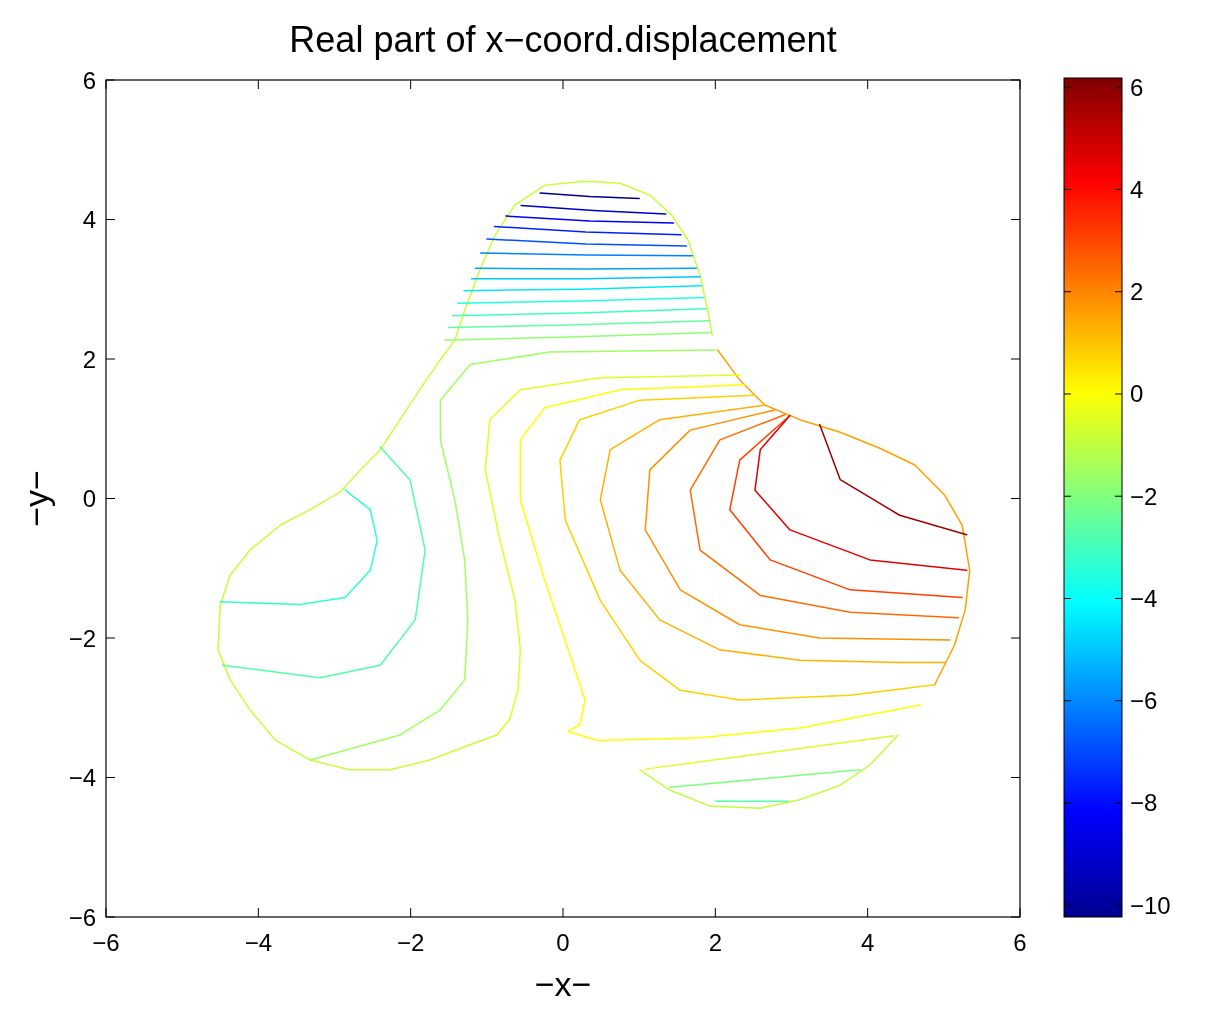  What do you see at coordinates (1137, 189) in the screenshot?
I see `color-bar-label: 4` at bounding box center [1137, 189].